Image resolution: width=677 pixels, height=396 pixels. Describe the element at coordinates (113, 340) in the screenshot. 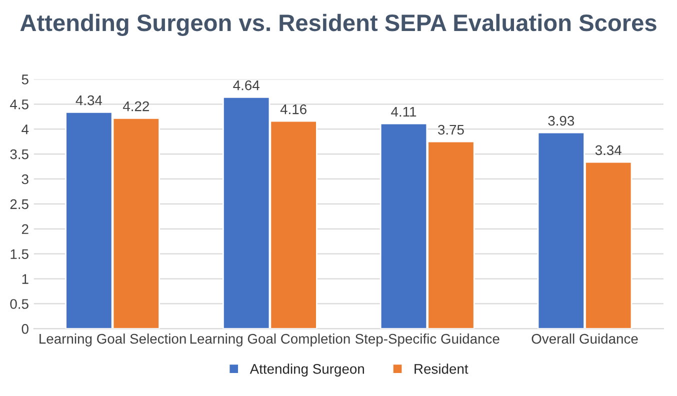

I see `x-tick-label: Learning Goal Selection` at that location.